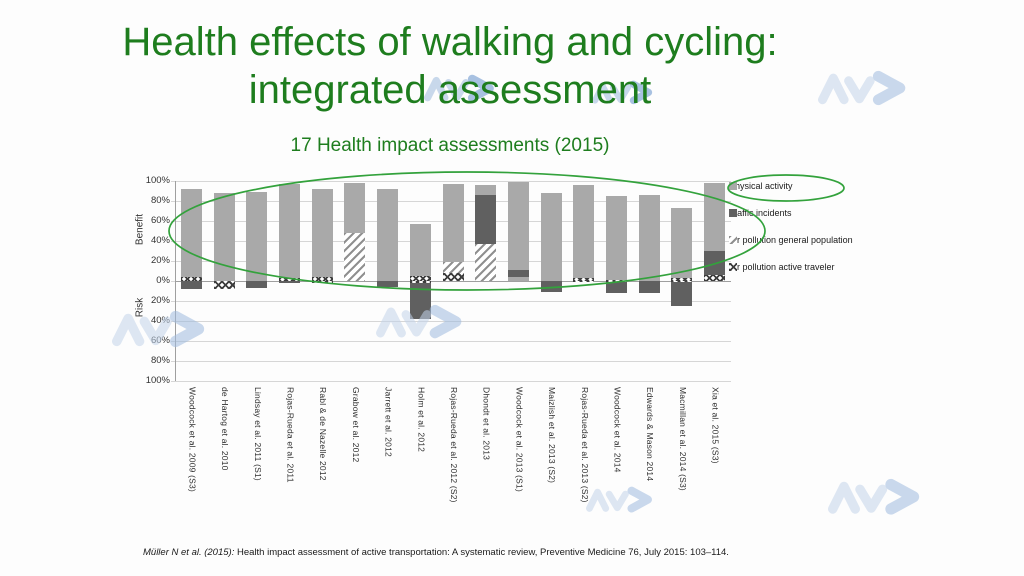 The width and height of the screenshot is (1024, 576). Describe the element at coordinates (290, 435) in the screenshot. I see `x-axis-study-label: Rojas-Rueda et al. 2011` at that location.